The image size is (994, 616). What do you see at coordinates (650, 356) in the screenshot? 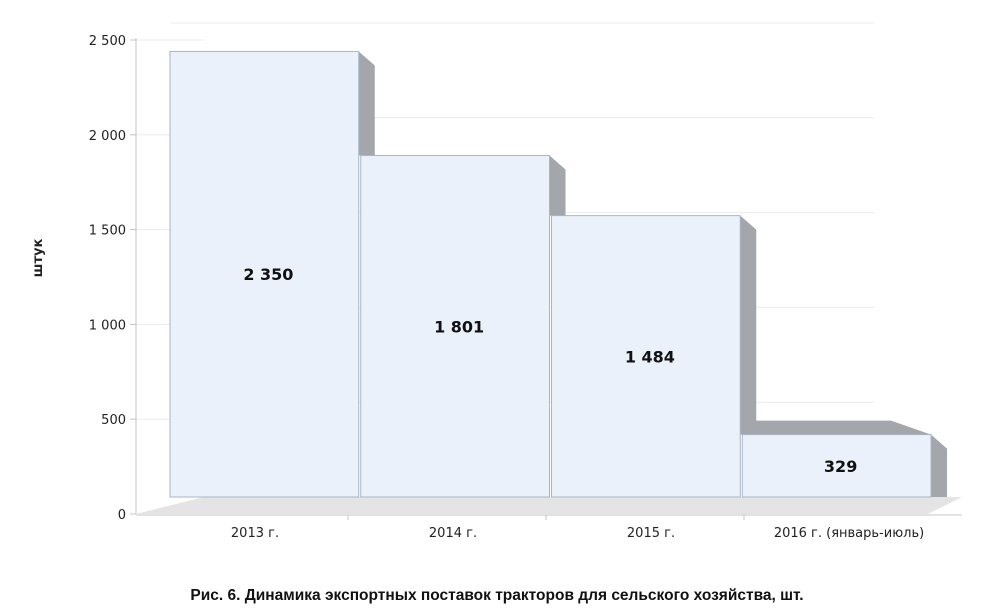
I see `data-label: 1 484` at bounding box center [650, 356].